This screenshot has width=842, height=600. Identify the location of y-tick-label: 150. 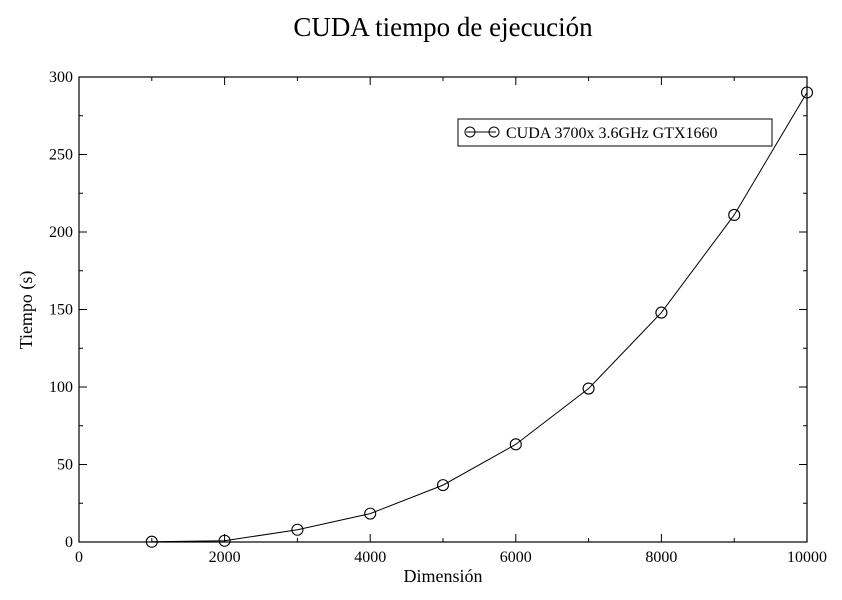
(61, 310).